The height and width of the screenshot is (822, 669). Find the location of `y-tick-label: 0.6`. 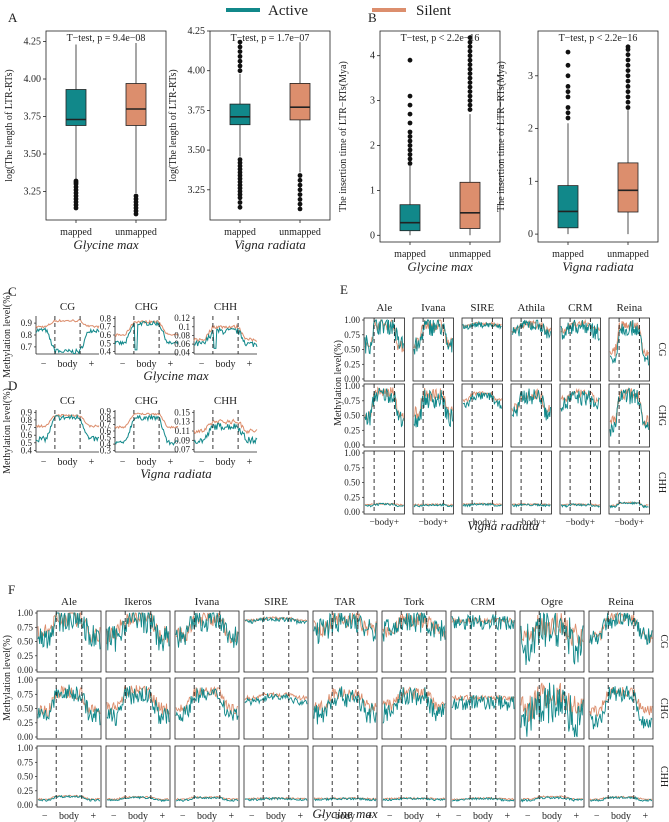

y-tick-label: 0.6 is located at coordinates (106, 431).